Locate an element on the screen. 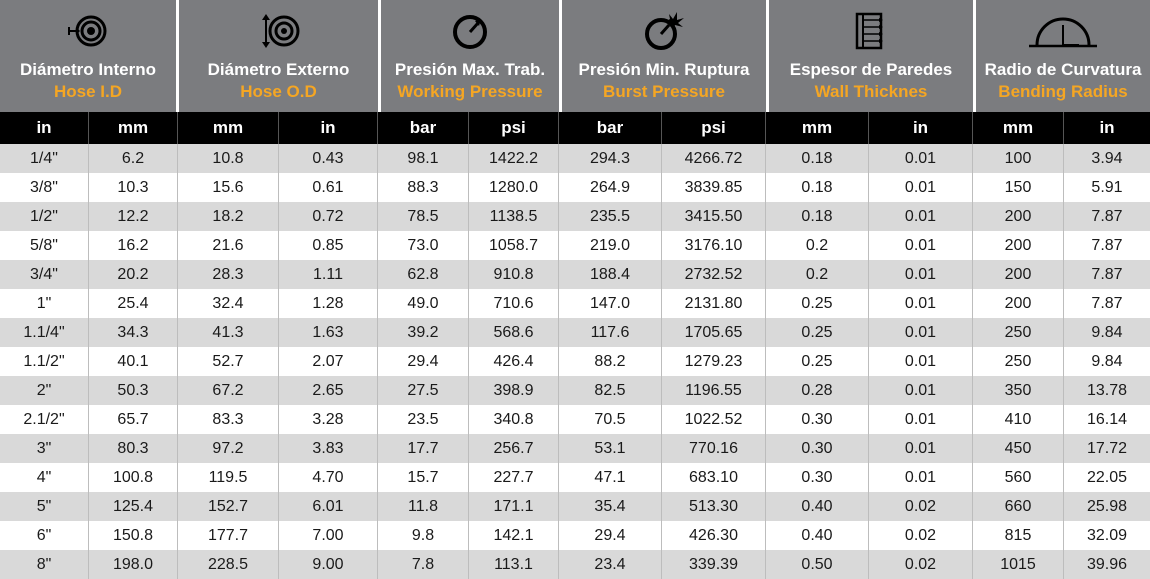  table-cell: 8" is located at coordinates (44, 564).